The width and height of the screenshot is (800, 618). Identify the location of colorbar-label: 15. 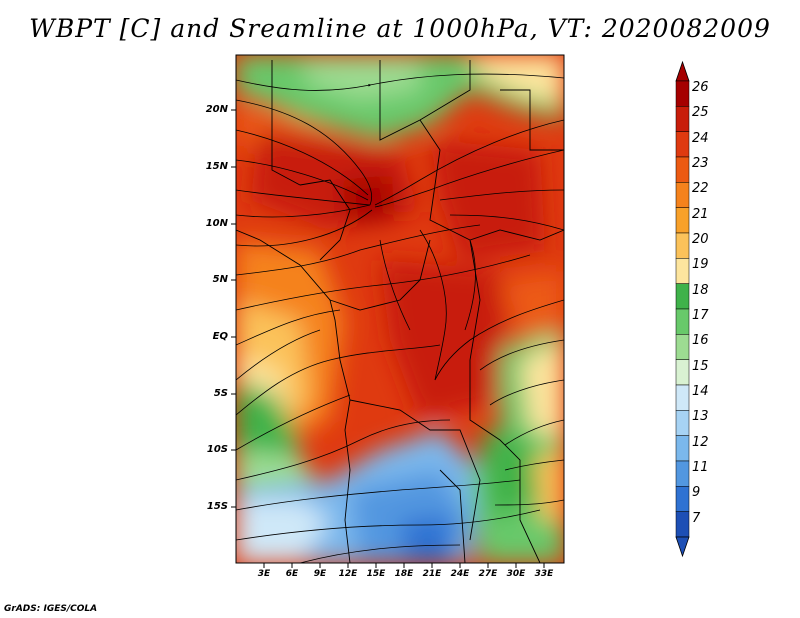
(700, 366).